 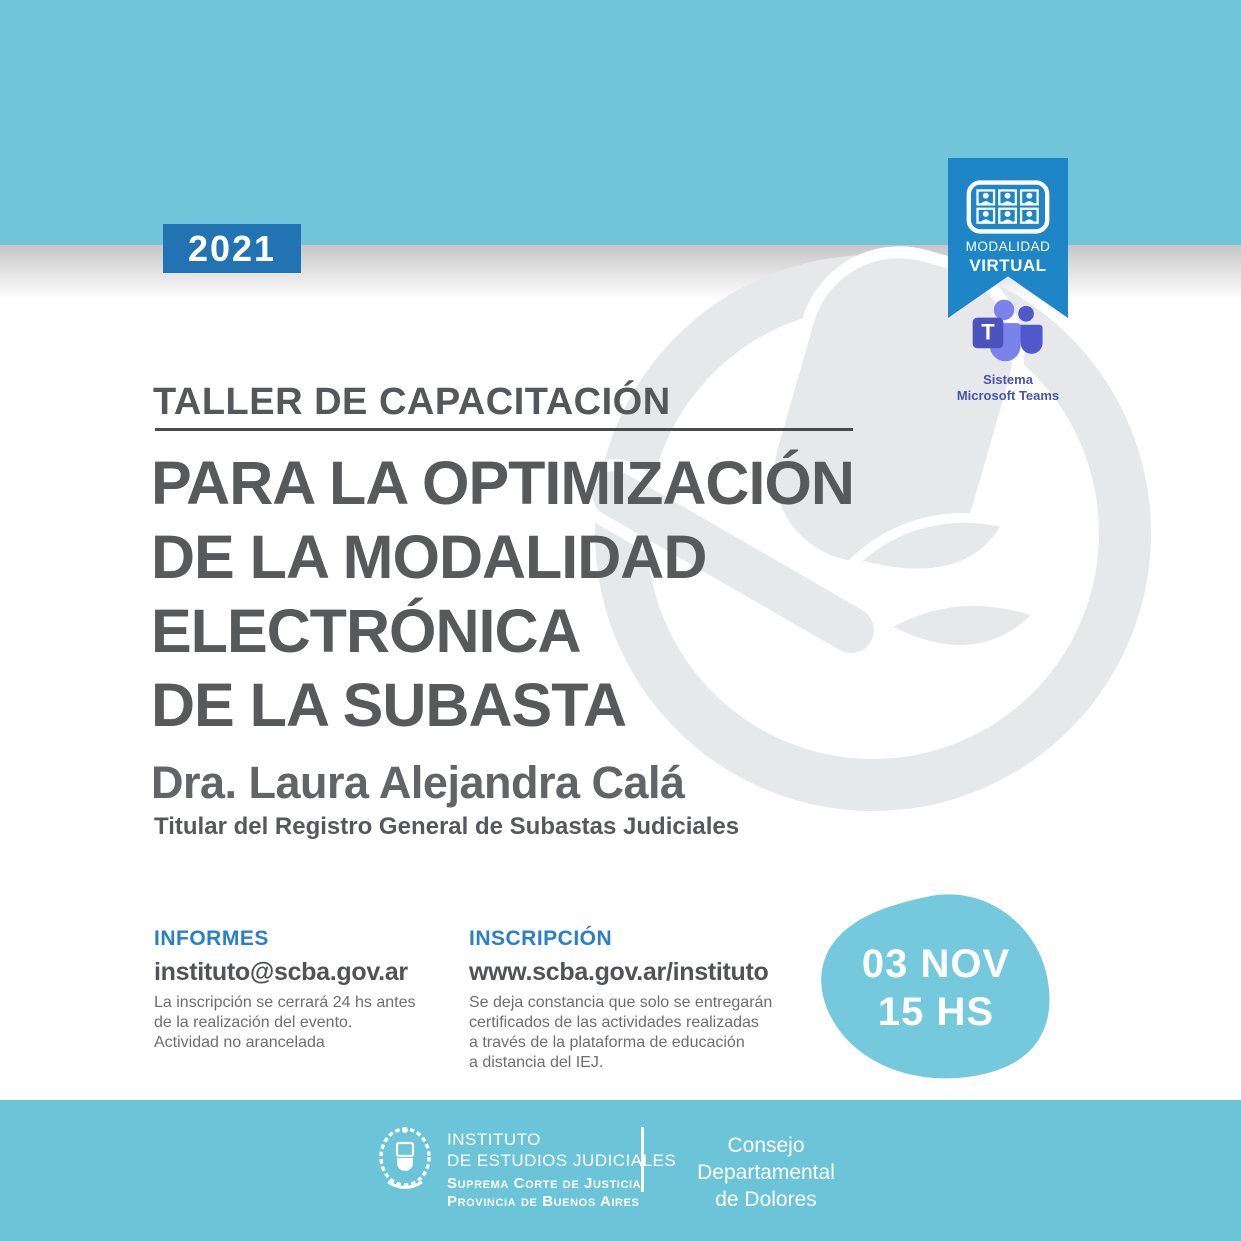 I want to click on inscripcion-heading: INSCRIPCIÓN, so click(x=541, y=938).